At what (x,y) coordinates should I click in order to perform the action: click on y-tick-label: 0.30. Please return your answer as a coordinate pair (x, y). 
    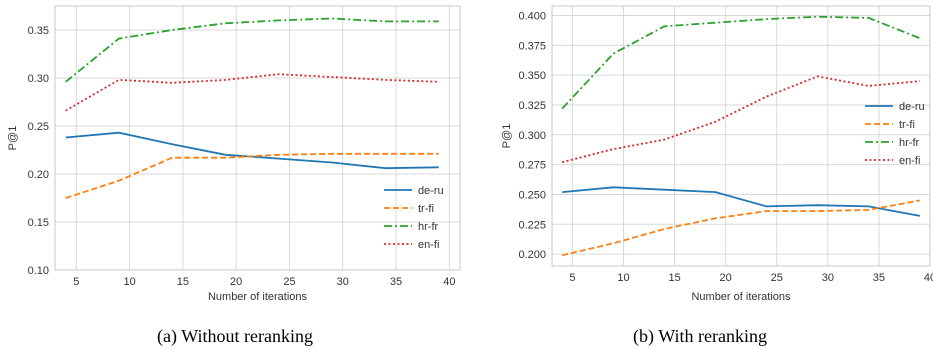
    Looking at the image, I should click on (38, 79).